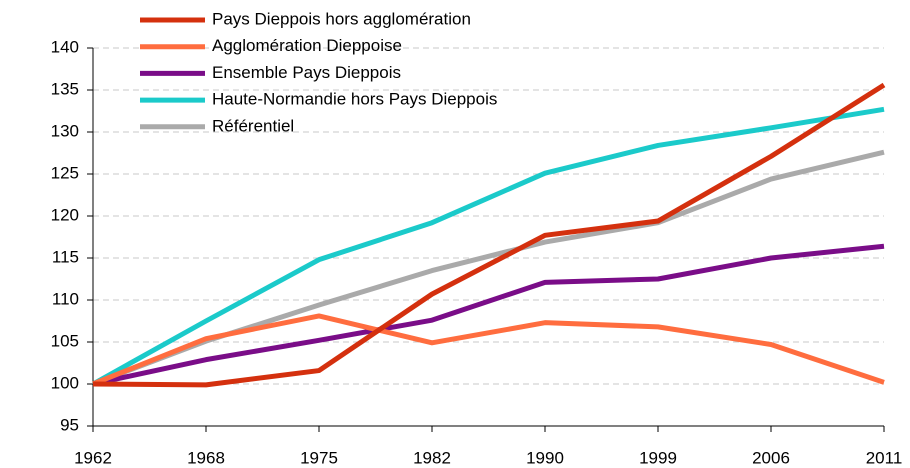 The image size is (910, 468). Describe the element at coordinates (65, 256) in the screenshot. I see `y-tick-label: 115` at that location.